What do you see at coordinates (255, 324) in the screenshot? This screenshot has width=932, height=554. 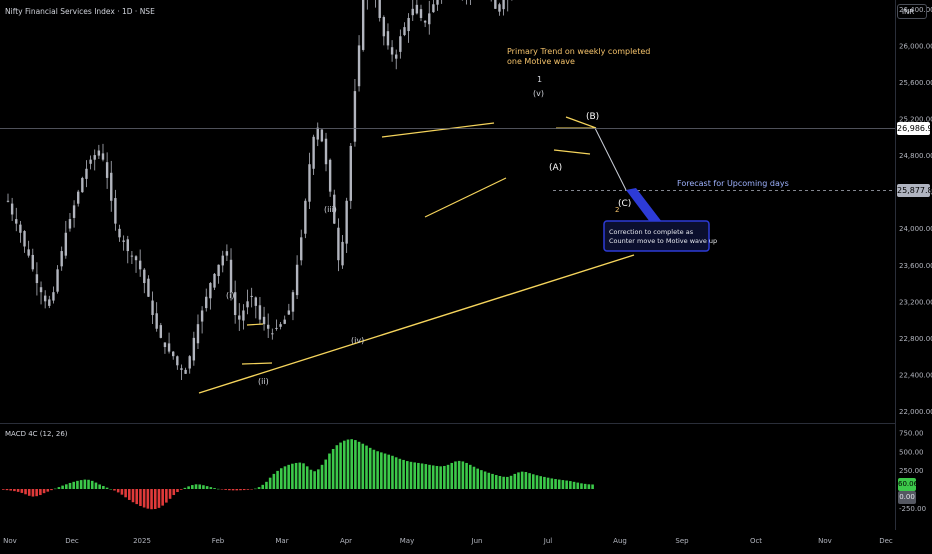 I see `trendline-ii-top` at bounding box center [255, 324].